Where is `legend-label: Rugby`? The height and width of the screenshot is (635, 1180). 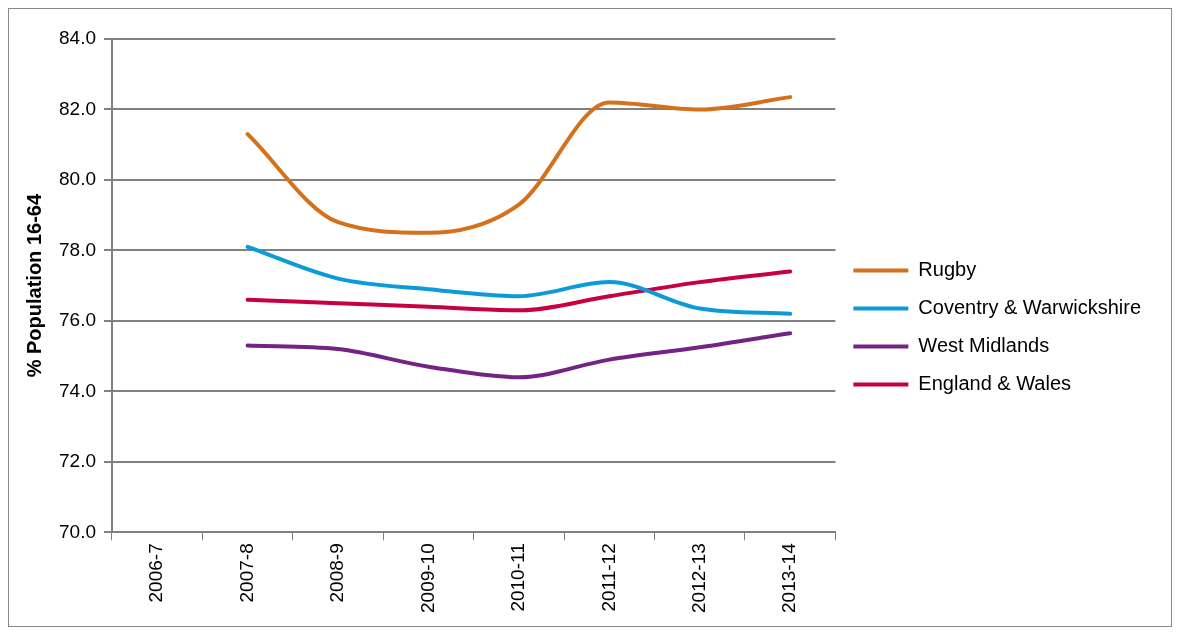
legend-label: Rugby is located at coordinates (947, 269).